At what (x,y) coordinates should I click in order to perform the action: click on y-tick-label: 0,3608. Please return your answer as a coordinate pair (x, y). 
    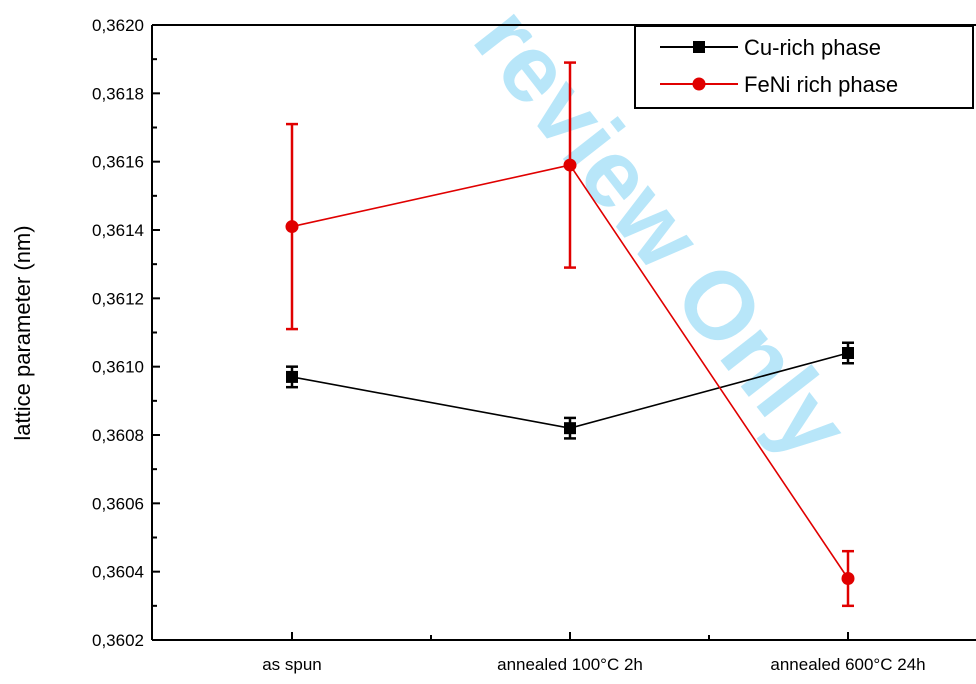
    Looking at the image, I should click on (118, 435).